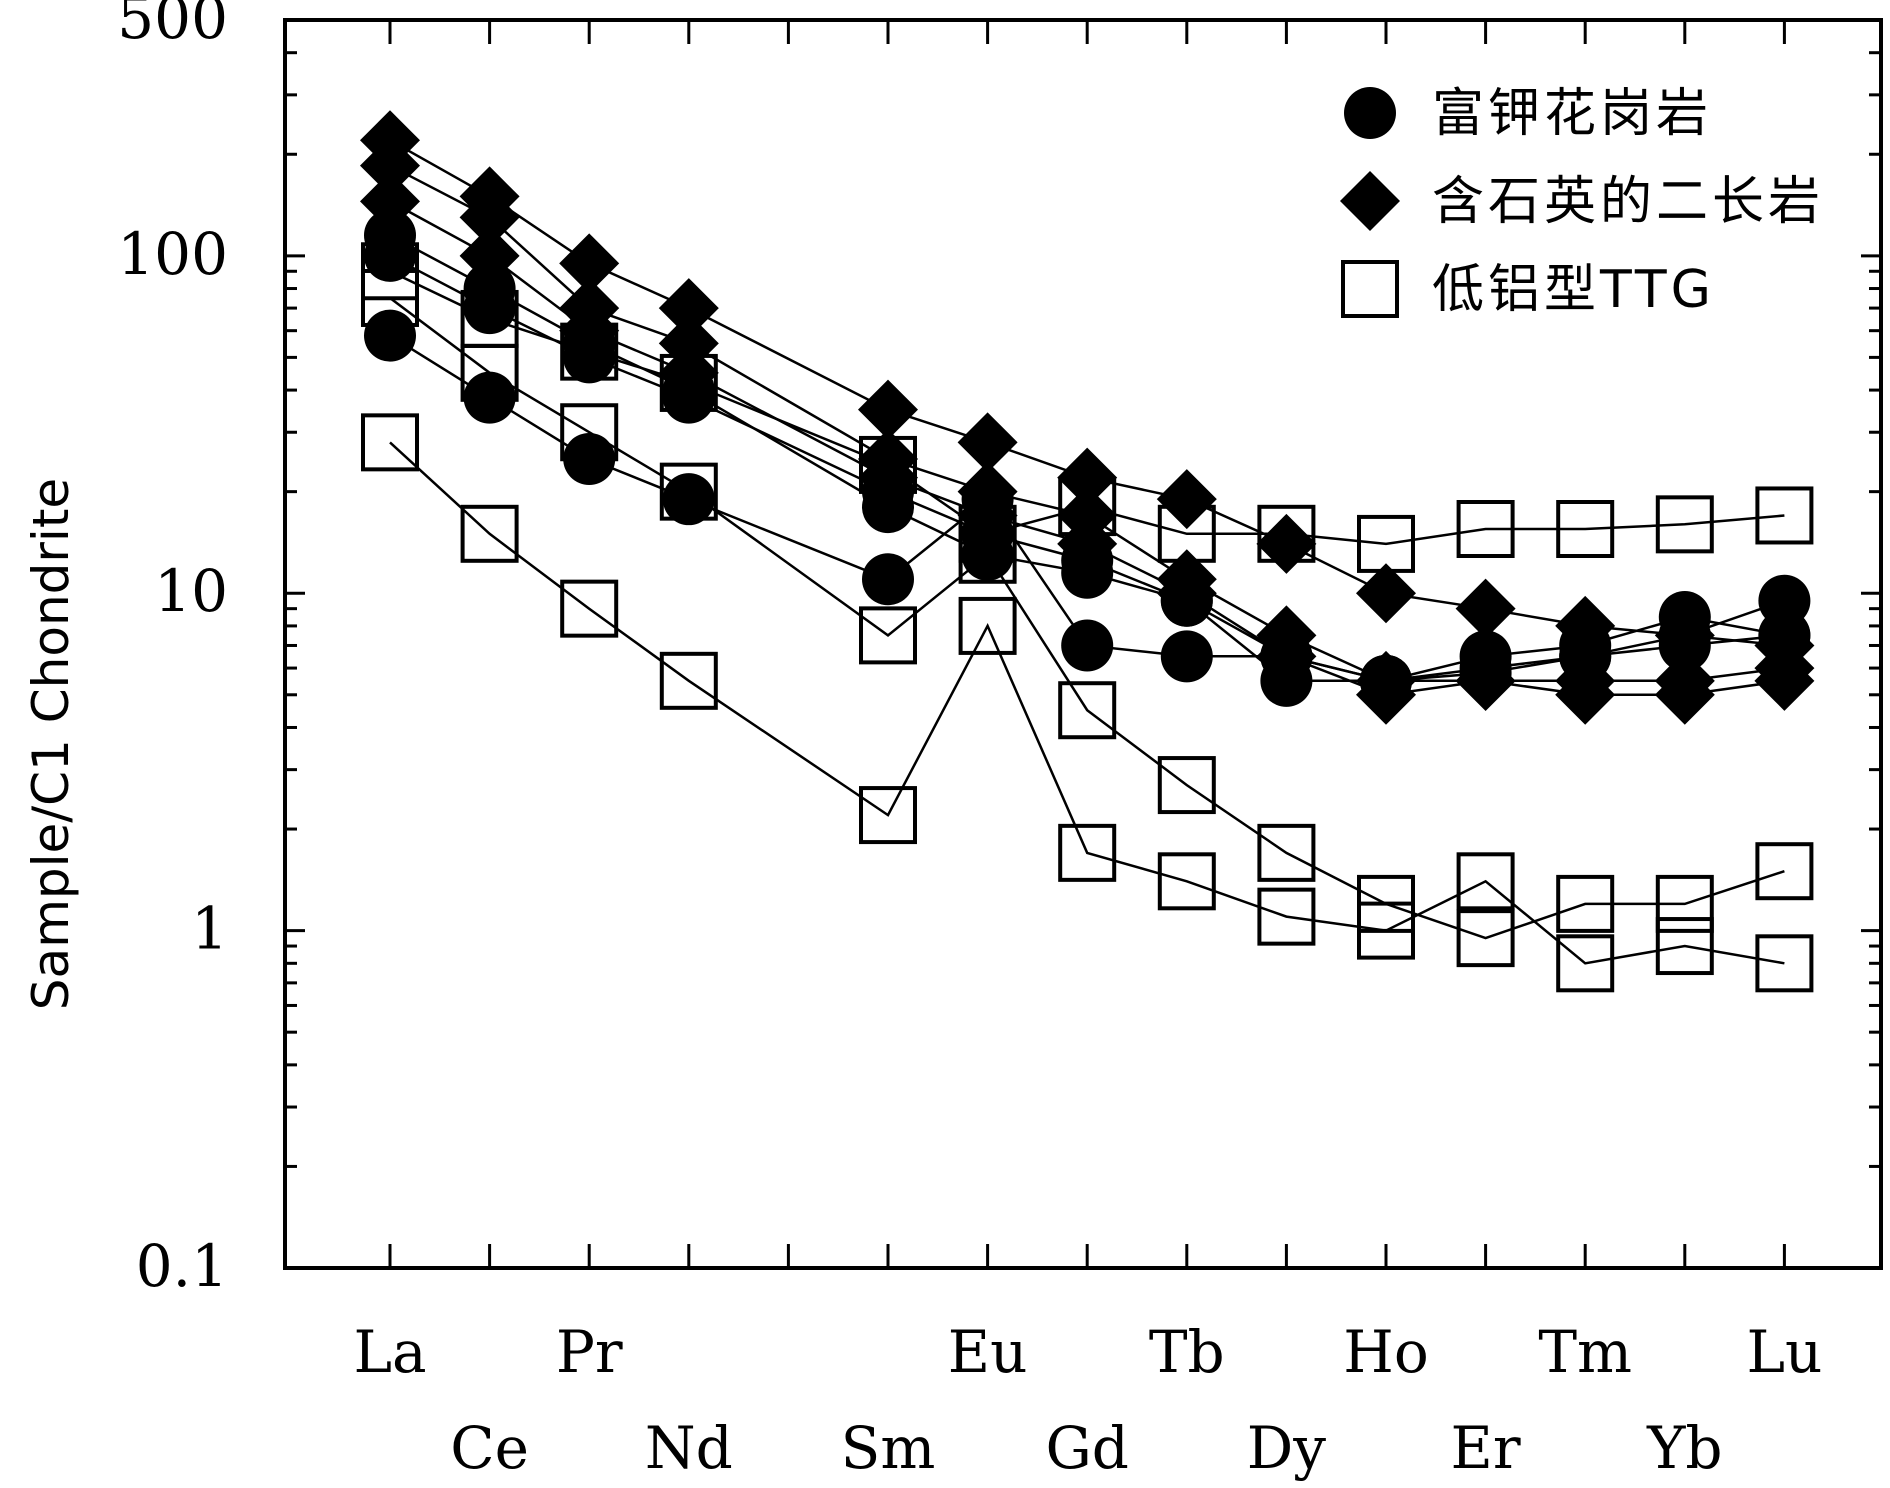 This screenshot has height=1488, width=1890. What do you see at coordinates (589, 1352) in the screenshot?
I see `x-tick-label: Pr` at bounding box center [589, 1352].